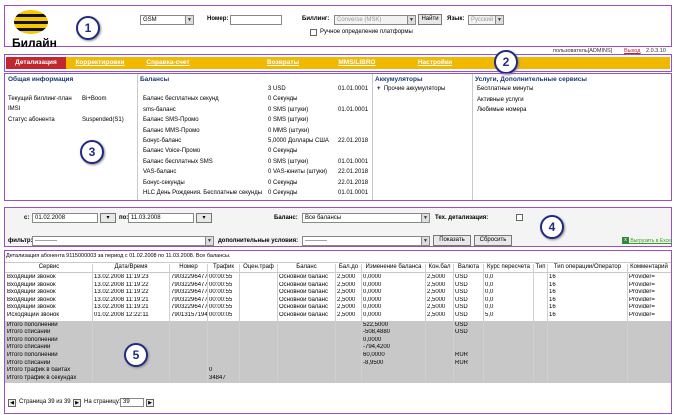 Image resolution: width=677 pixels, height=415 pixels. What do you see at coordinates (508, 267) in the screenshot?
I see `column-header: Курс пересчета` at bounding box center [508, 267].